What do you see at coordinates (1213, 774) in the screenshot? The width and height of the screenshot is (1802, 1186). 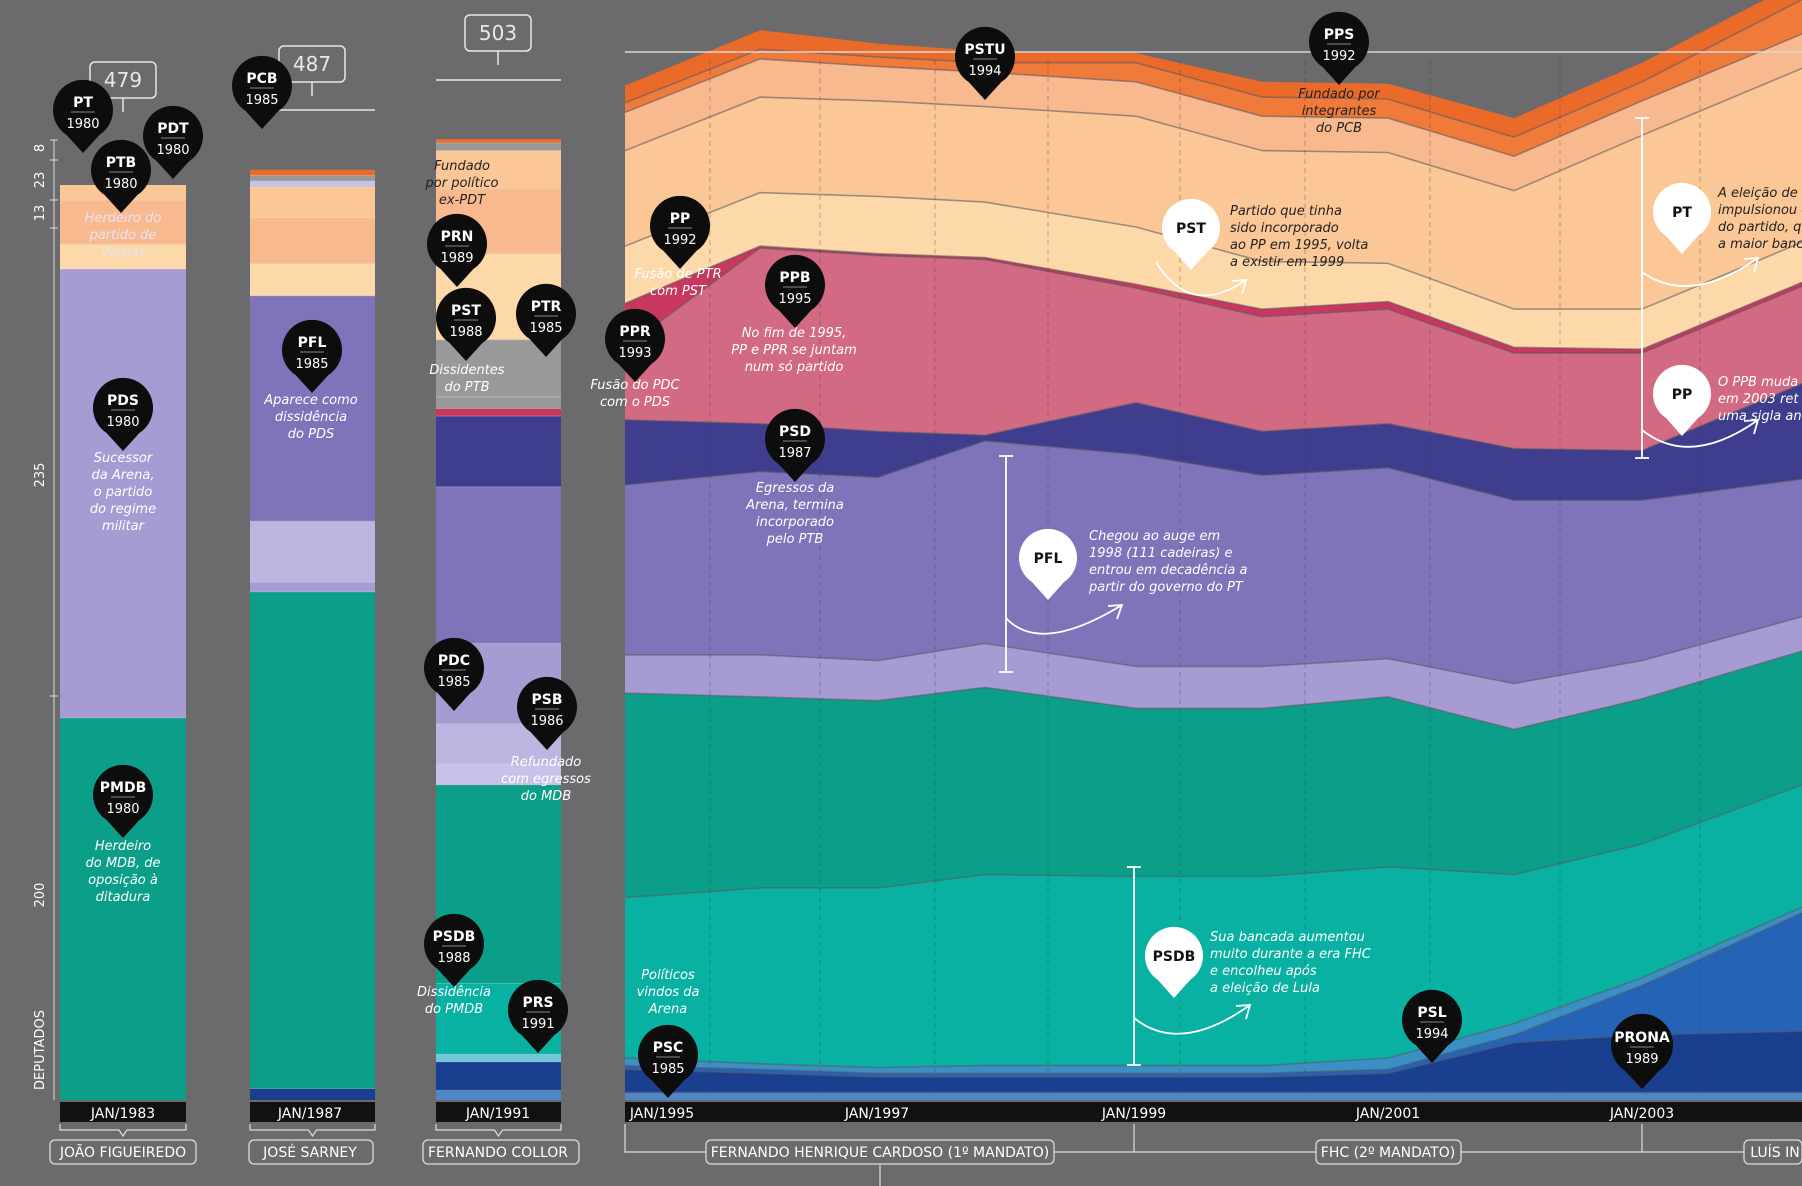 I see `area-pmdb` at bounding box center [1213, 774].